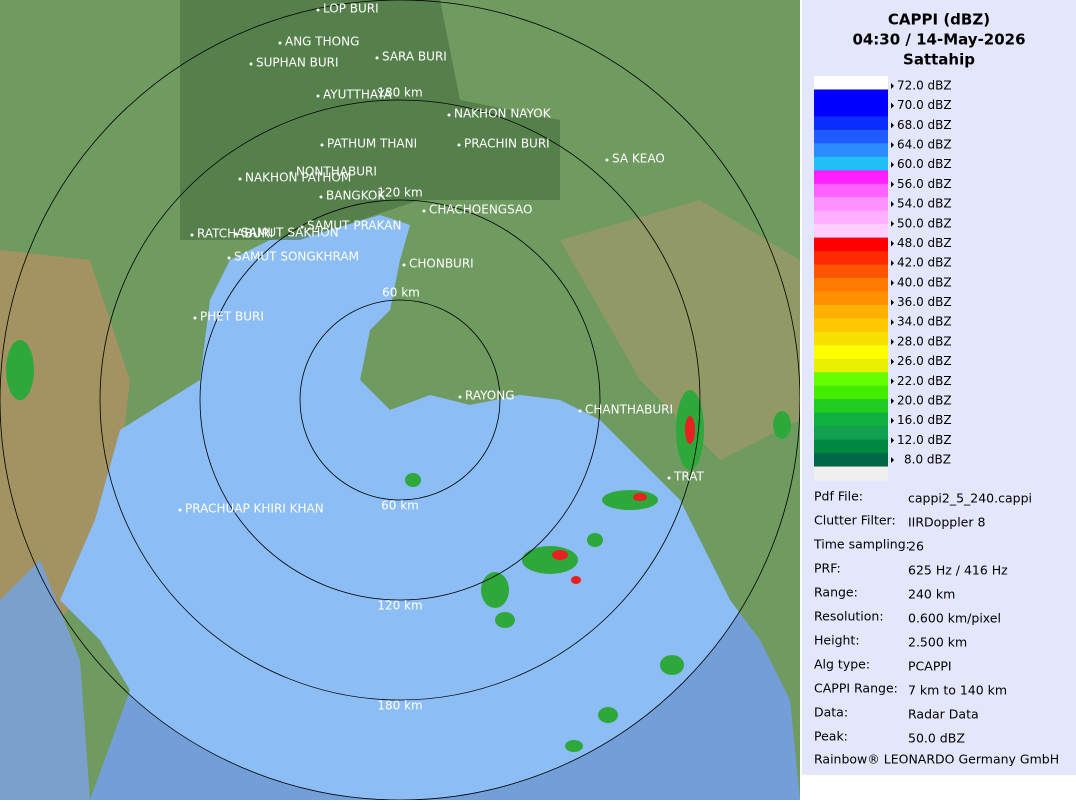 The width and height of the screenshot is (1076, 804). Describe the element at coordinates (924, 302) in the screenshot. I see `legend-label: 36.0 dBZ` at that location.